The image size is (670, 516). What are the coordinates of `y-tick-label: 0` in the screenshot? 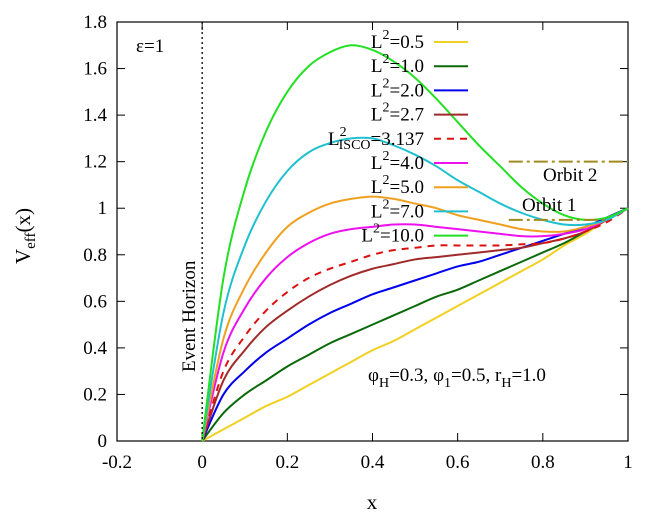 It's located at (103, 441).